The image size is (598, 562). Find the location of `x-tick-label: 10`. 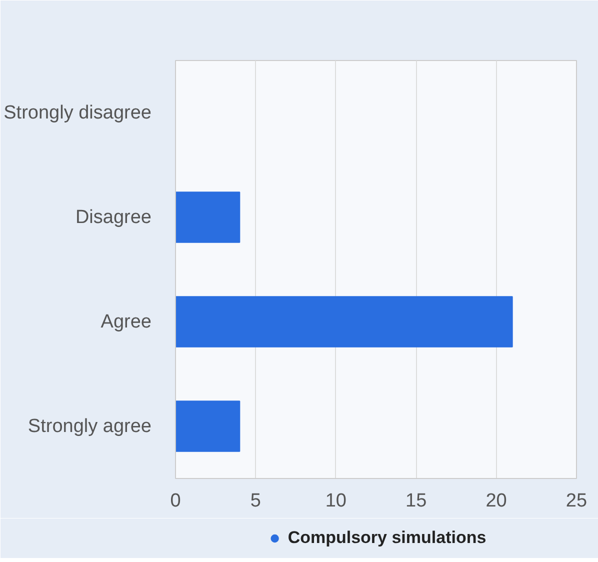

x-tick-label: 10 is located at coordinates (335, 501).